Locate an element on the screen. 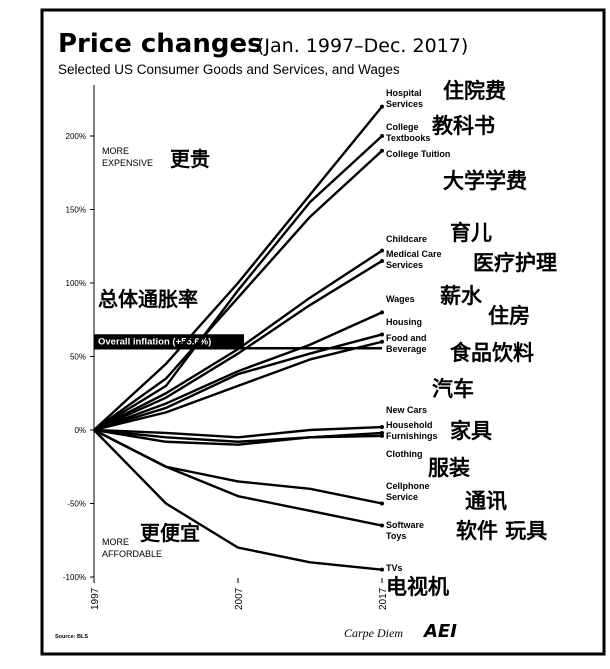 This screenshot has width=610, height=669. series-label: New Cars is located at coordinates (406, 410).